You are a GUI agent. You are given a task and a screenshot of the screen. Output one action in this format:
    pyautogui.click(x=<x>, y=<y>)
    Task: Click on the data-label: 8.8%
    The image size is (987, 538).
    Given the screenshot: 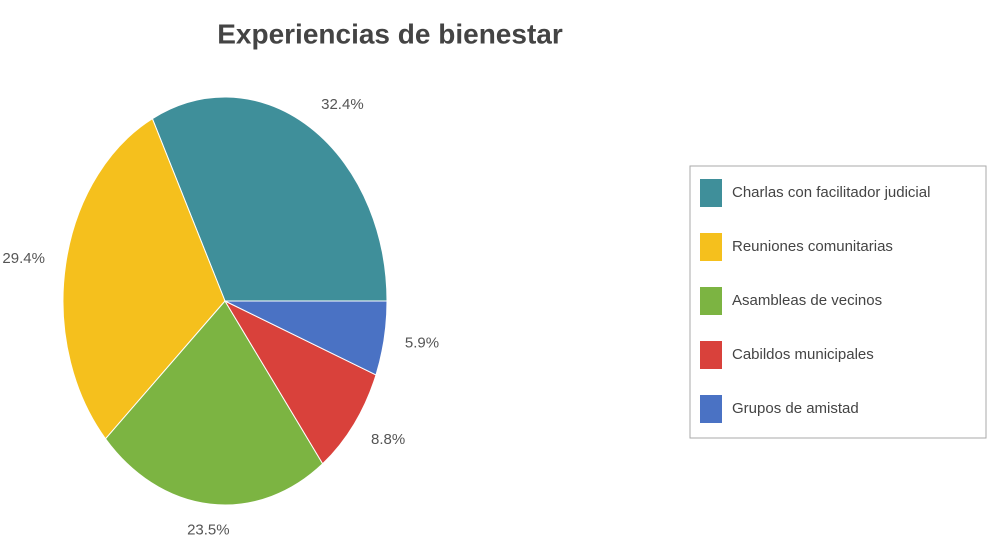 What is the action you would take?
    pyautogui.click(x=388, y=439)
    